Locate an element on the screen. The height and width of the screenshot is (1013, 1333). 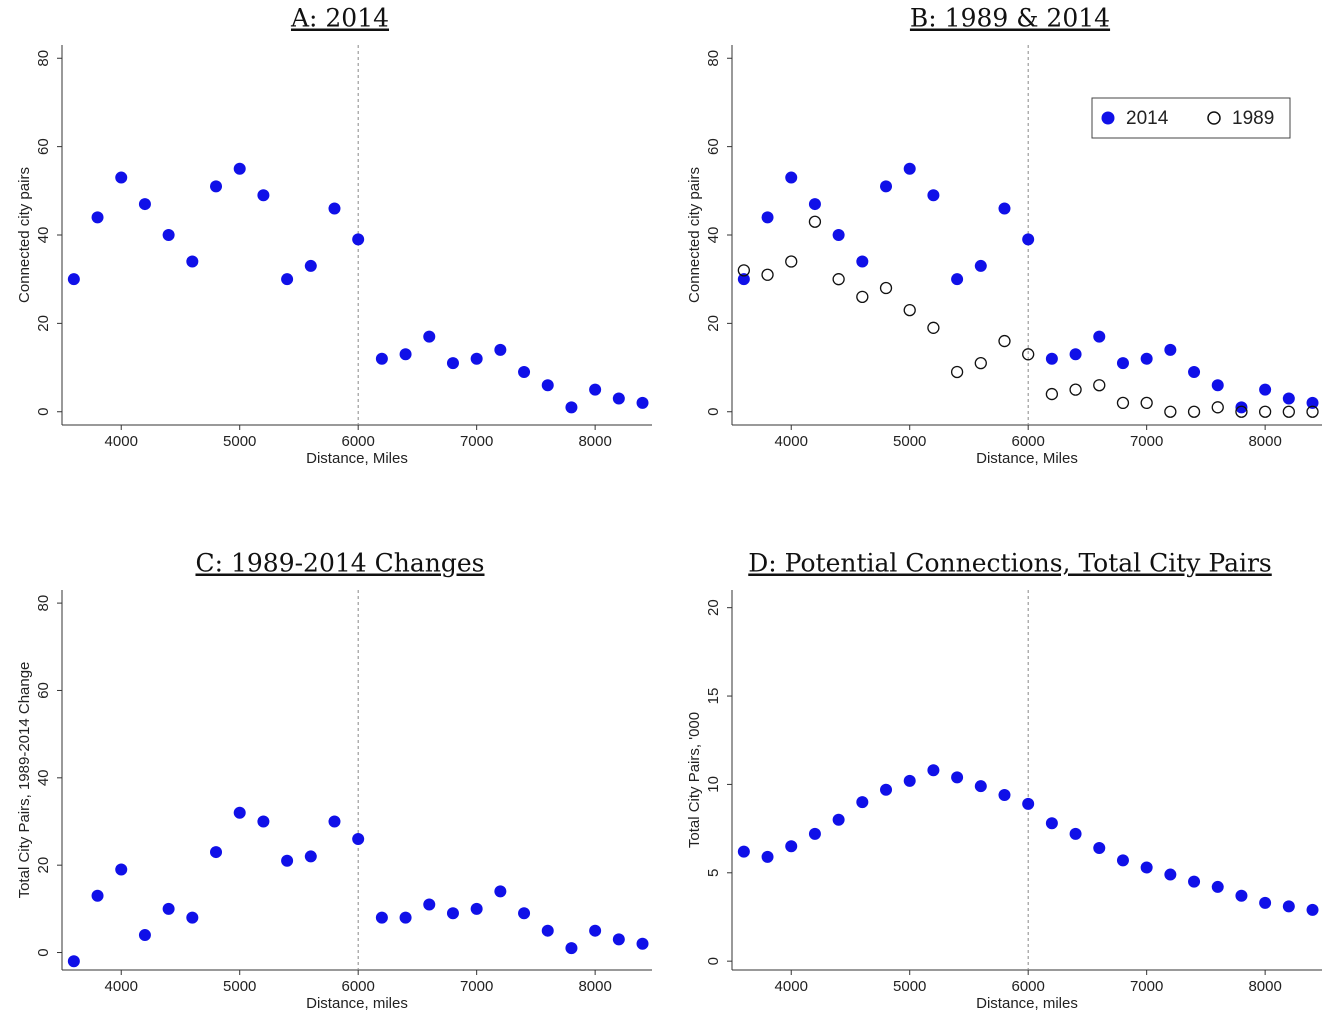
y-tick-label: 60 is located at coordinates (713, 146).